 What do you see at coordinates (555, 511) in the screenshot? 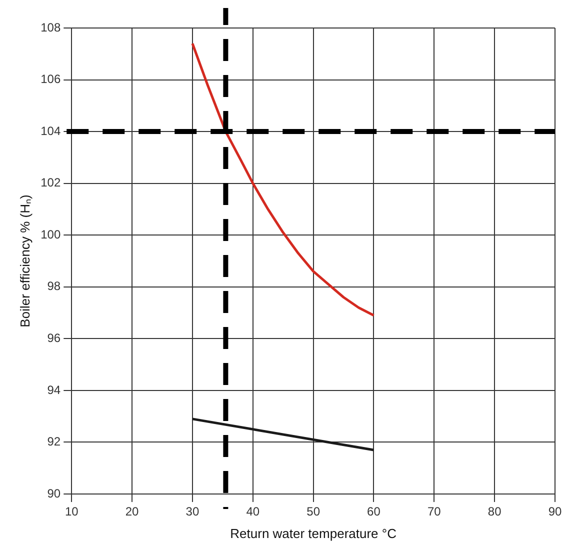
I see `x-tick-label: 90` at bounding box center [555, 511].